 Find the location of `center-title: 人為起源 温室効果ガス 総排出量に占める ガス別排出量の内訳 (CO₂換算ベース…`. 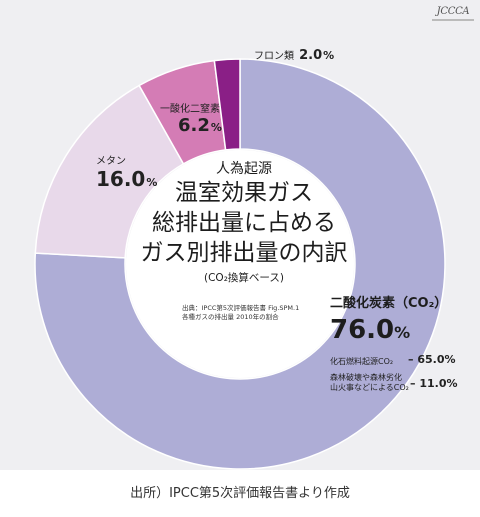

center-title: 人為起源 温室効果ガス 総排出量に占める ガス別排出量の内訳 (CO₂換算ベース… is located at coordinates (244, 223).